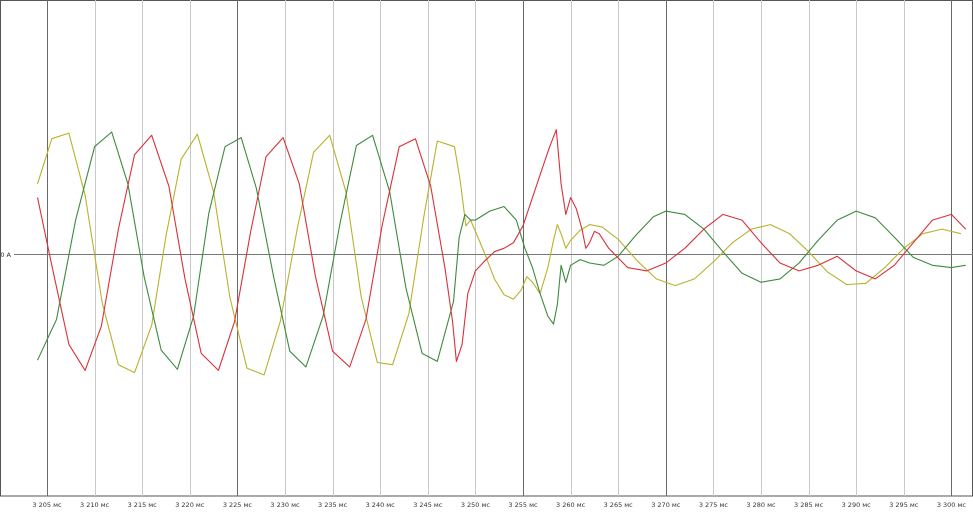  I want to click on x-tick-label-18: 3 295 мс, so click(904, 505).